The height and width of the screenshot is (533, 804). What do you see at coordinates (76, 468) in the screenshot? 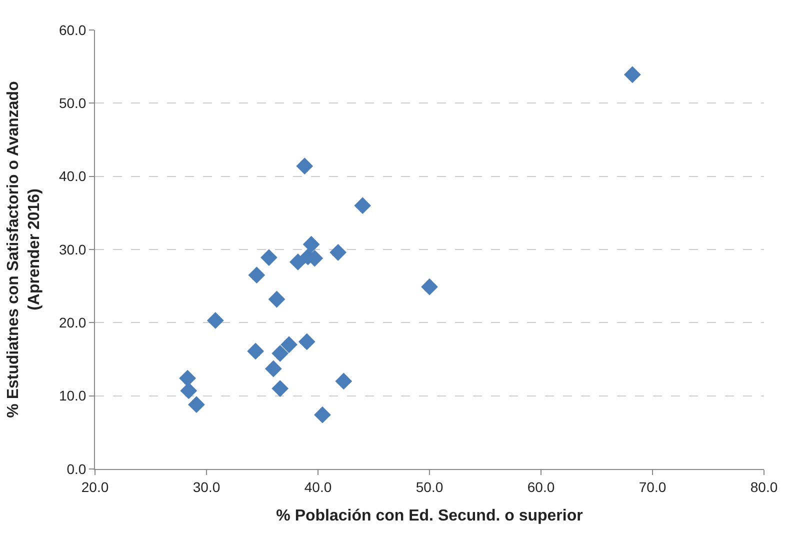
I see `y-tick-label: 0.0` at bounding box center [76, 468].